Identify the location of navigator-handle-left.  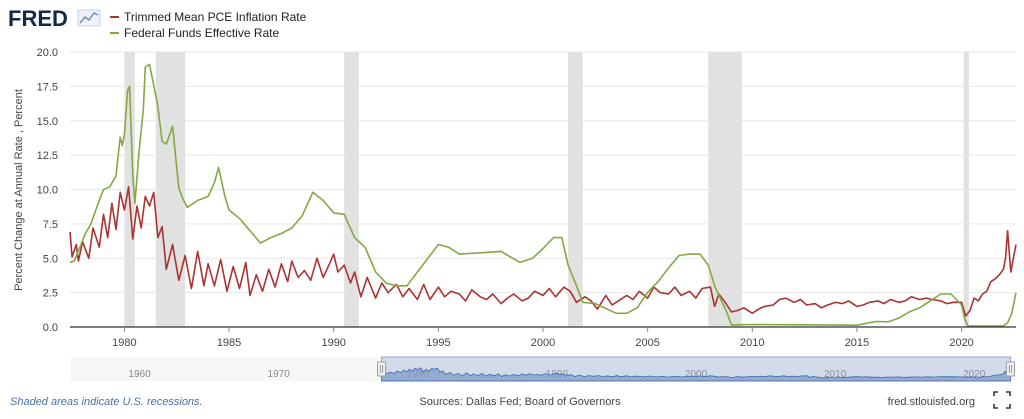
(382, 369).